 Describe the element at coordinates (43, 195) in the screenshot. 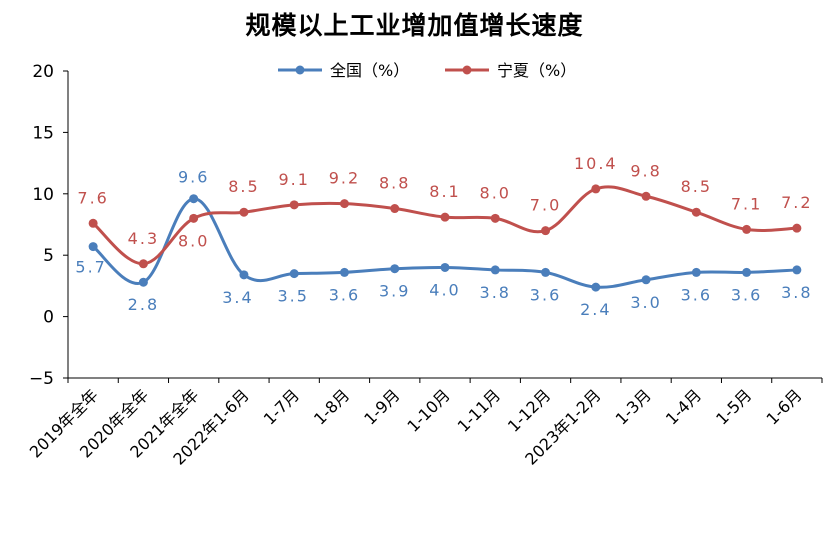

I see `y-tick-label: 10` at that location.